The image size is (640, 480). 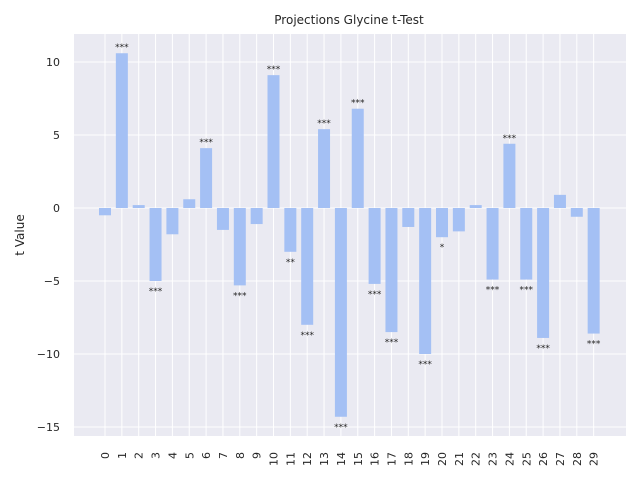 What do you see at coordinates (56, 208) in the screenshot?
I see `y-tick-label: 0` at bounding box center [56, 208].